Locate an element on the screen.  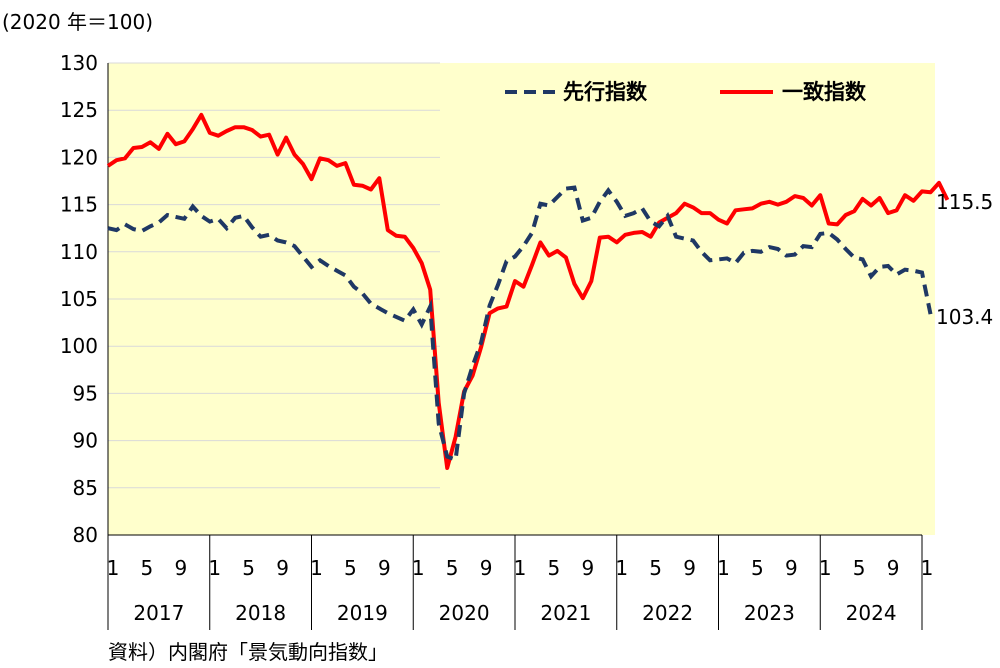
x-tick-label-year: 2018 is located at coordinates (260, 613).